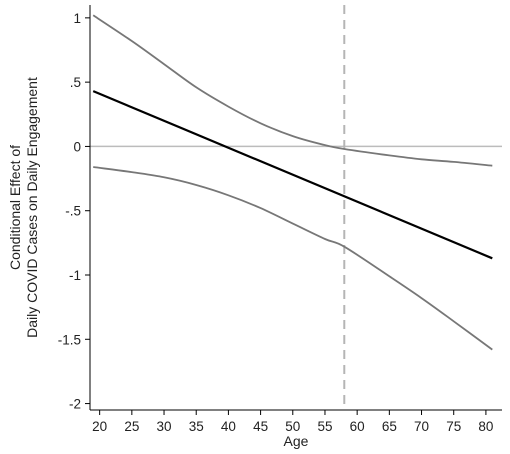 The width and height of the screenshot is (510, 454). I want to click on x-axis: 20 25 30 35 40 45 50 55 60 65 70 75 80, so click(296, 421).